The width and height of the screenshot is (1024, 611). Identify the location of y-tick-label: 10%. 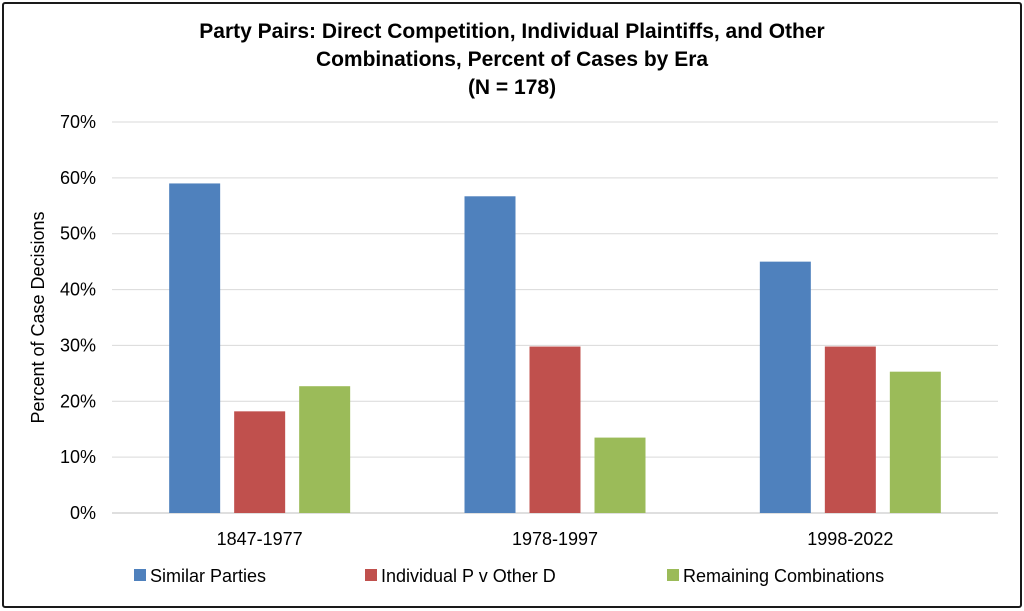
(78, 457).